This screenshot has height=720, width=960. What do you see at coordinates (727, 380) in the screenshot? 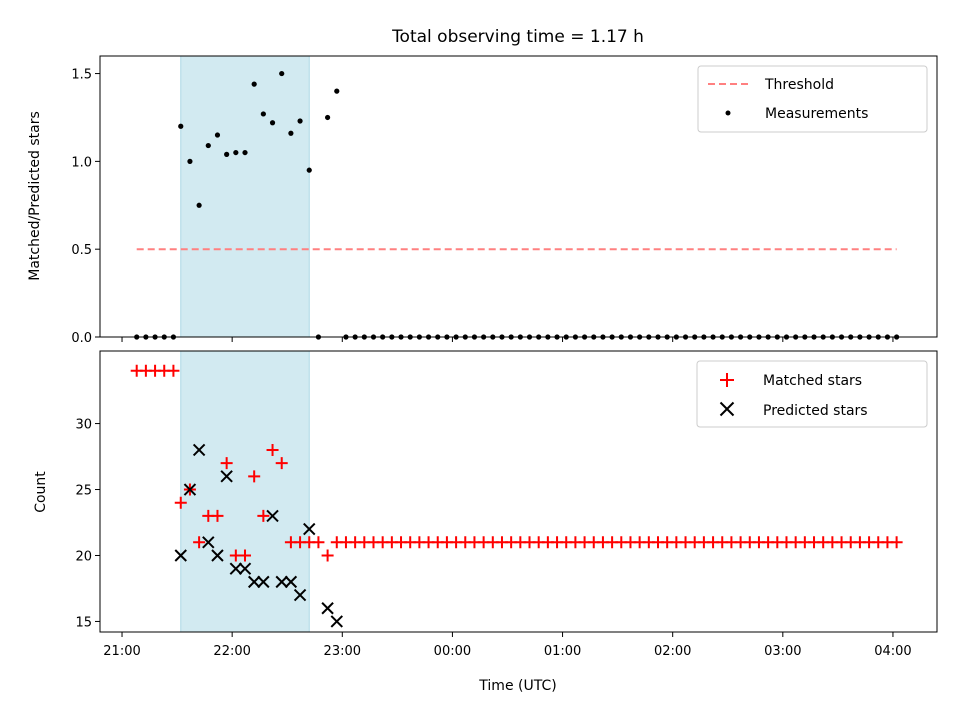
I see `legend-matched-swatch` at bounding box center [727, 380].